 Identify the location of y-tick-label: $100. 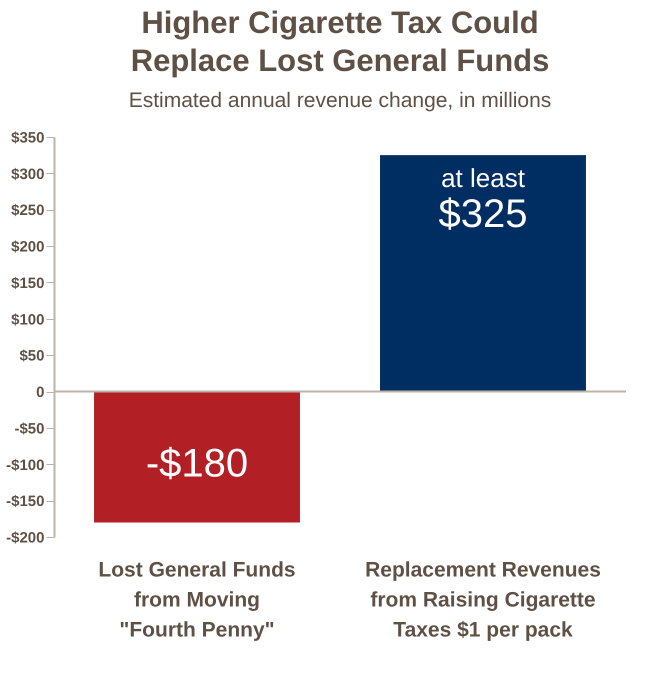
(27, 319).